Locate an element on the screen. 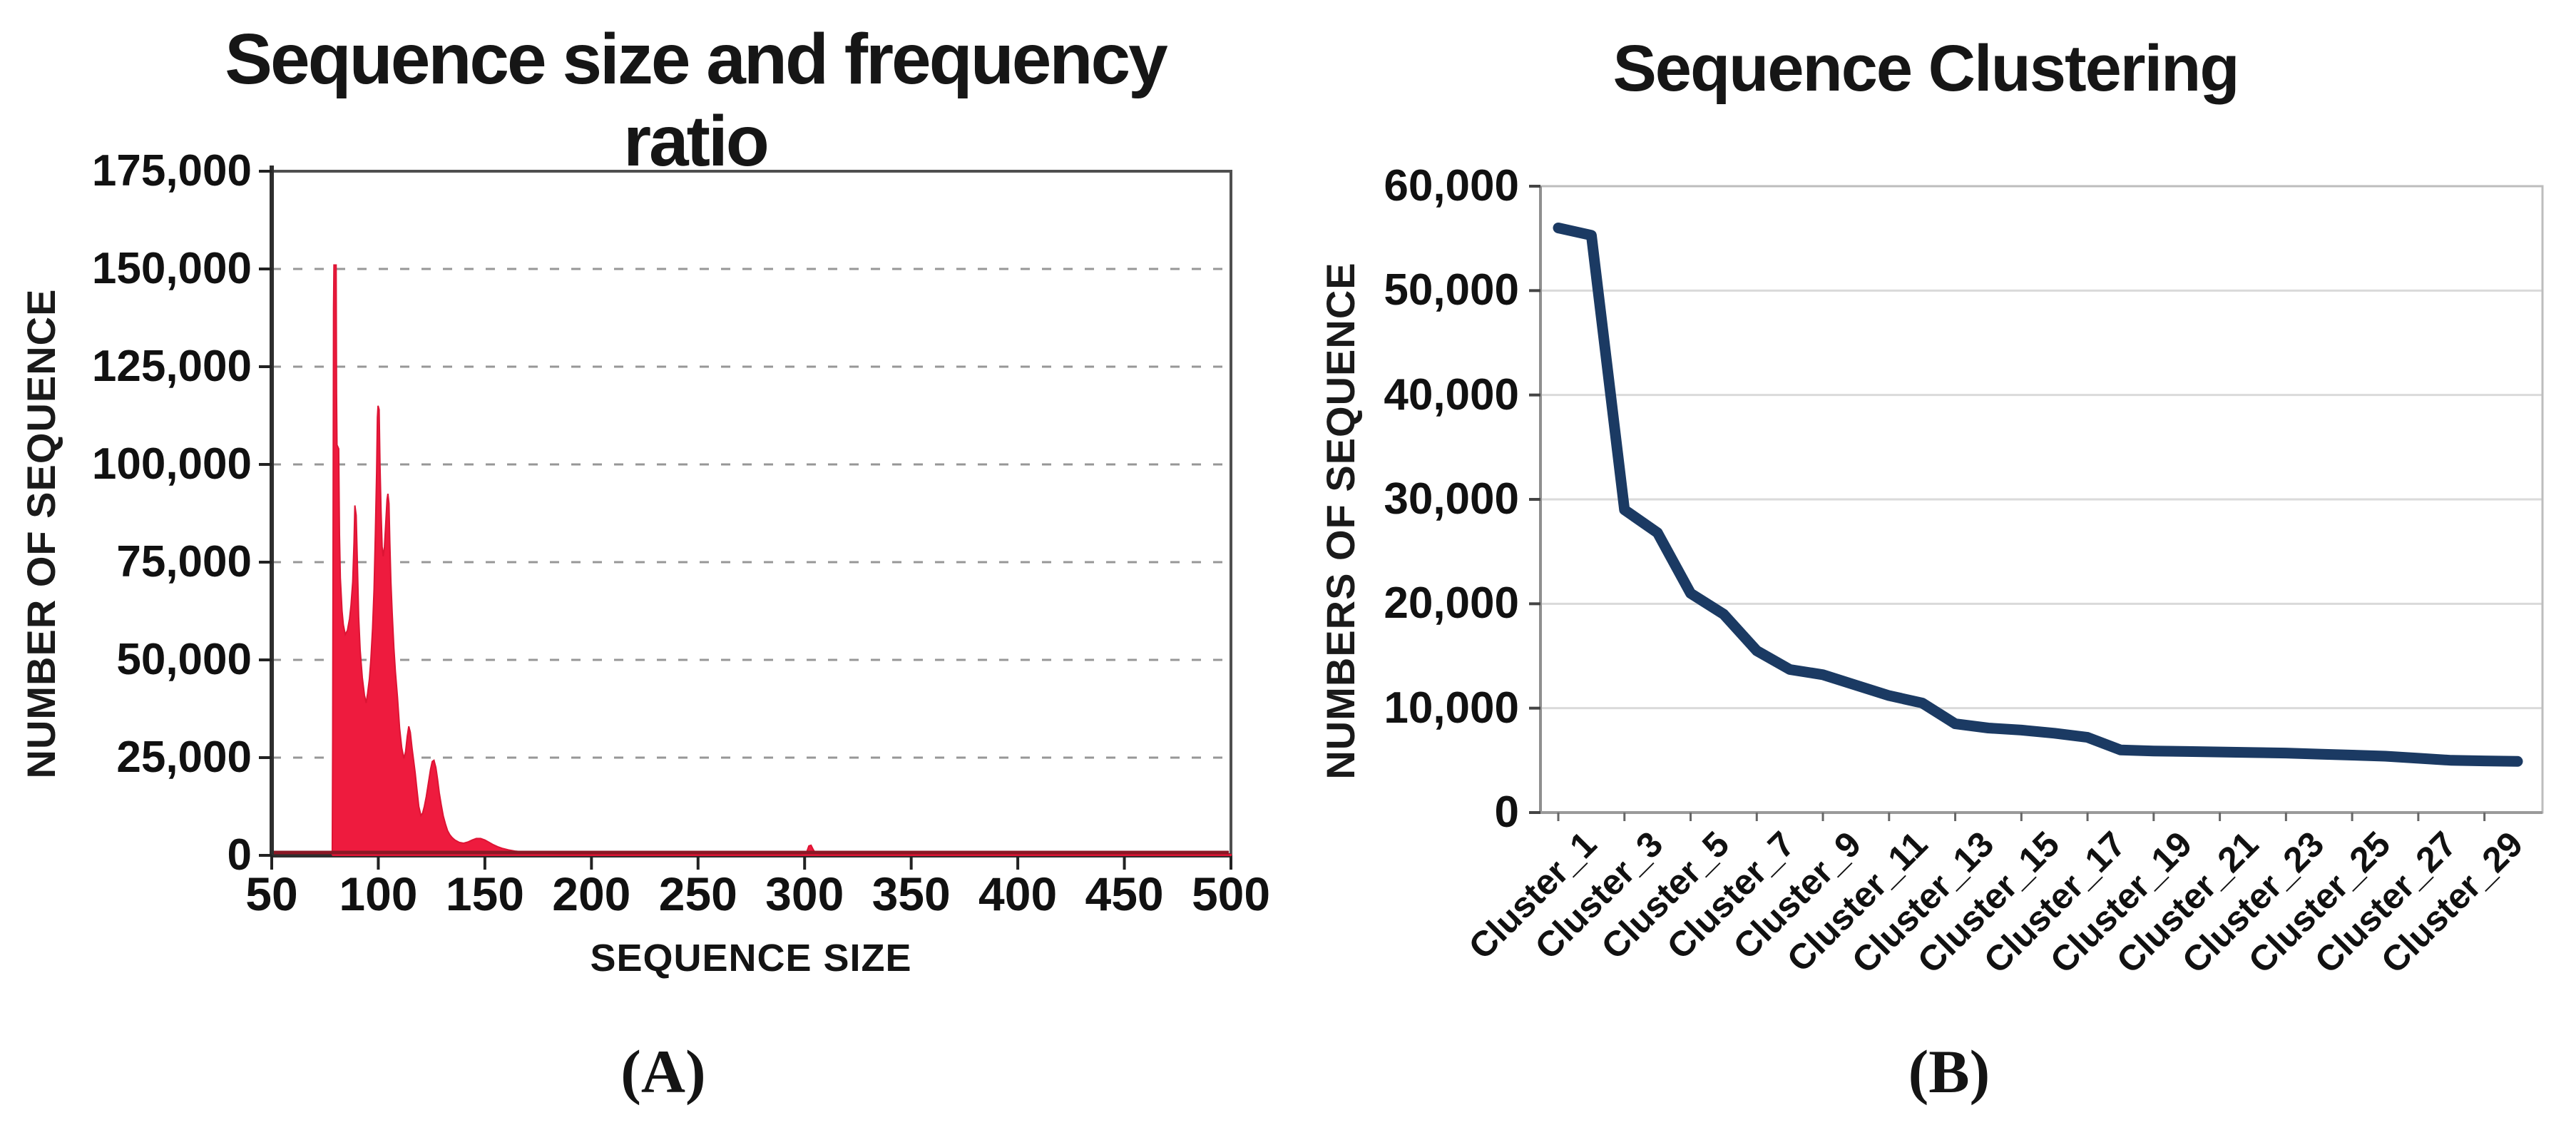 The width and height of the screenshot is (2576, 1140). y-tick-label-a: 125,000 is located at coordinates (172, 366).